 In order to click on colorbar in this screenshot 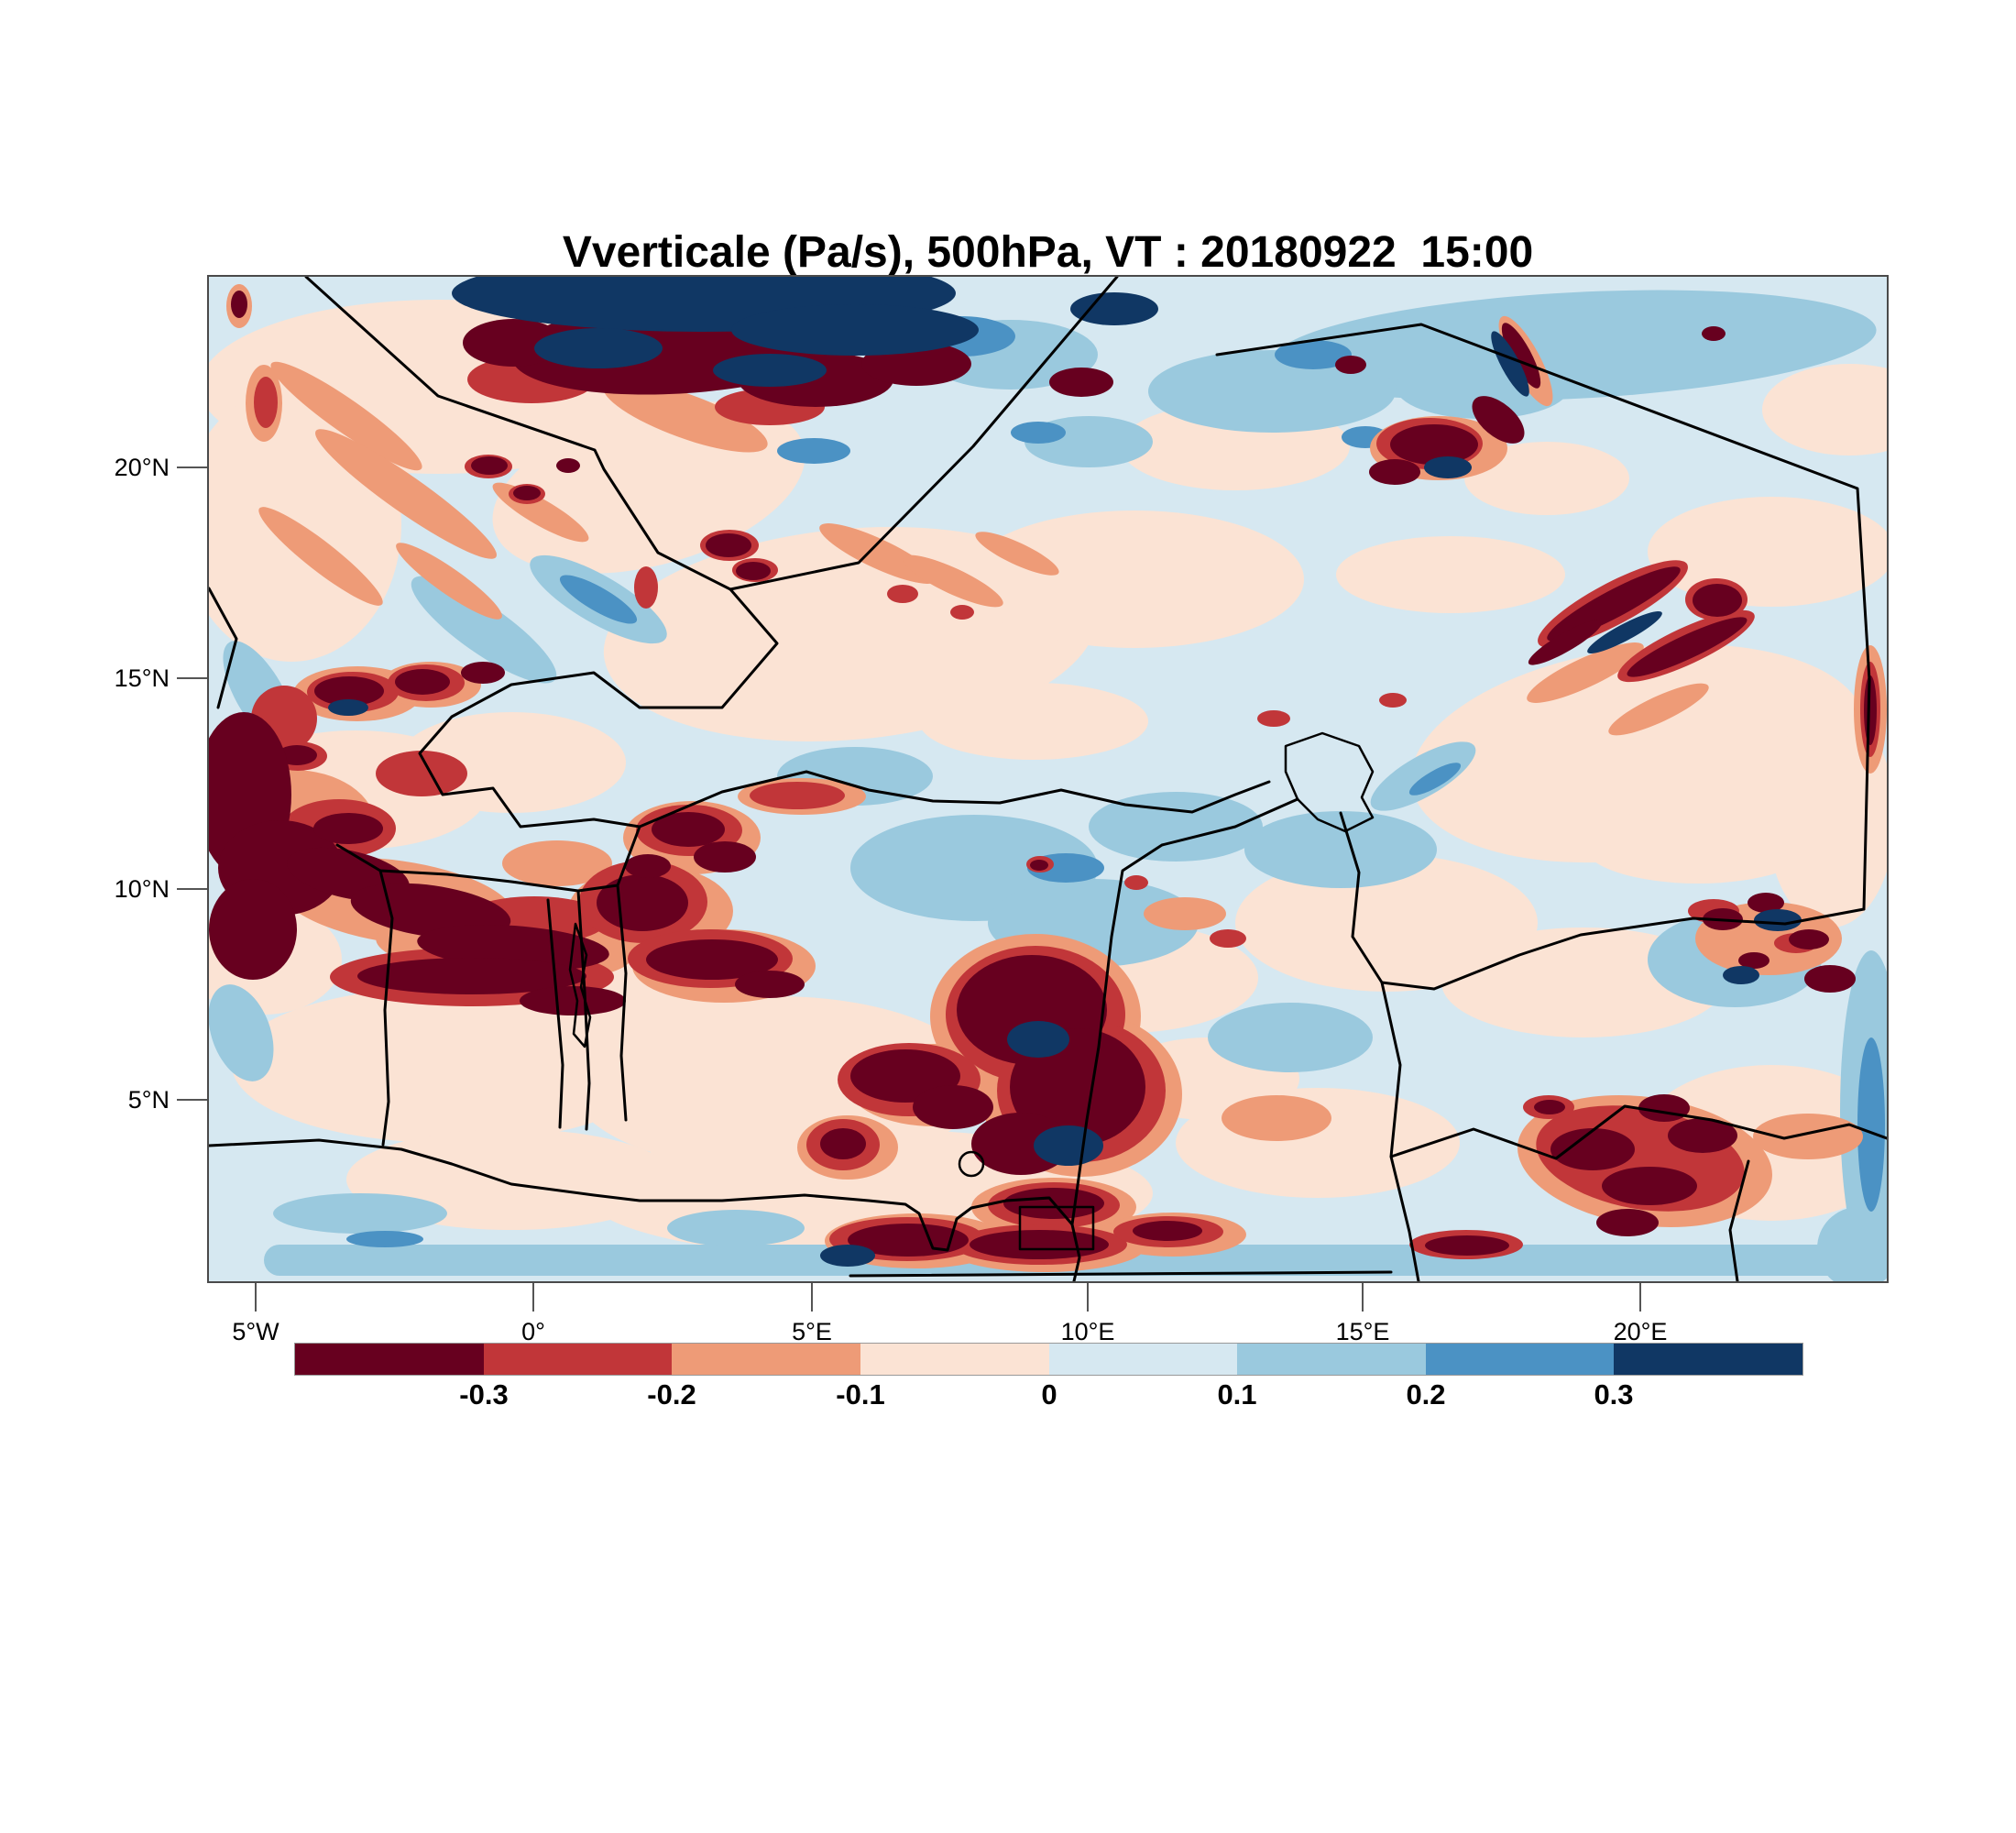, I will do `click(1048, 1359)`.